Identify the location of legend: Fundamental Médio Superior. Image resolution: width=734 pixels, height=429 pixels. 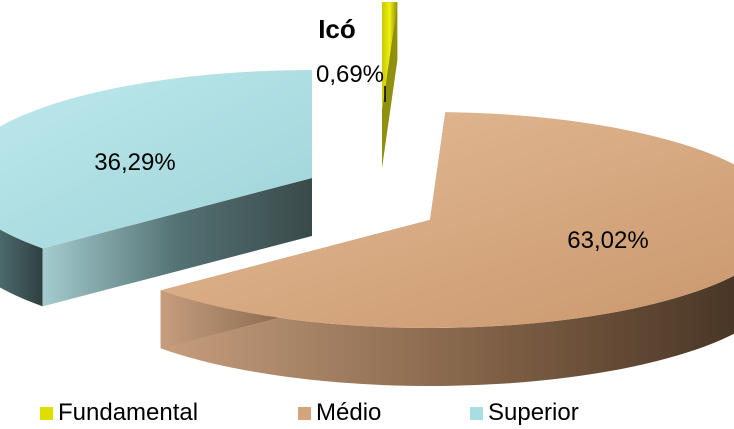
(370, 413).